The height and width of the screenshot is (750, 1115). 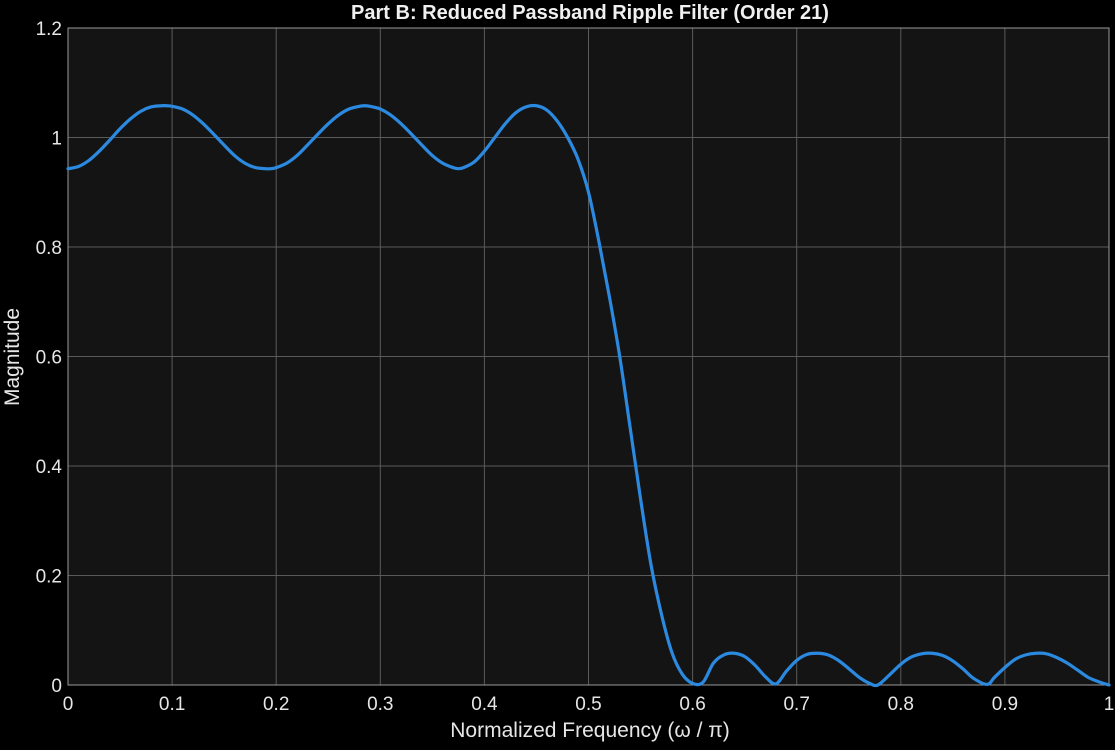 I want to click on y-tick-label: 0, so click(x=56, y=686).